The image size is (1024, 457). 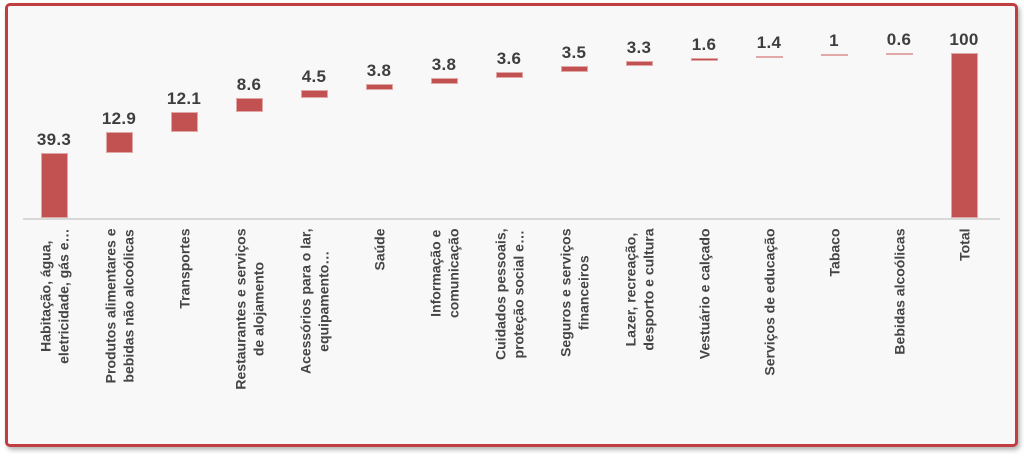 I want to click on bar-value-label: 3.5, so click(x=574, y=53).